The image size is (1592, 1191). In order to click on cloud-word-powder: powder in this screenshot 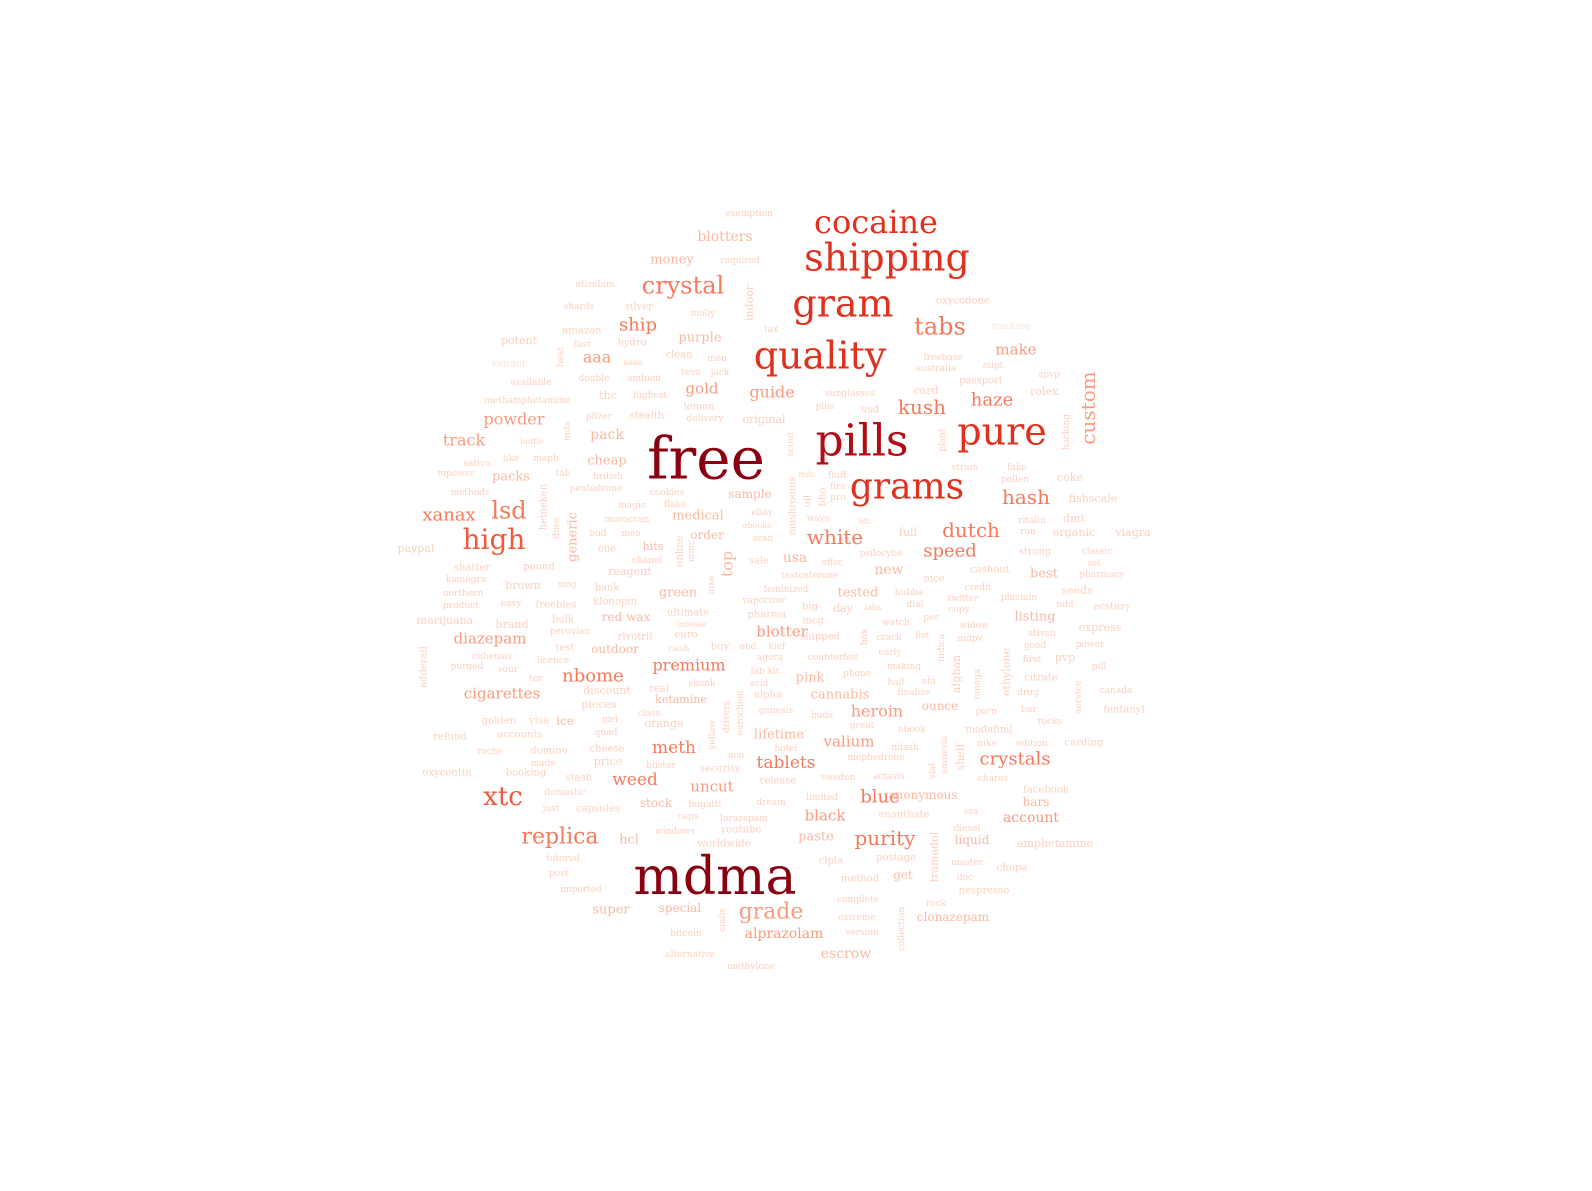, I will do `click(514, 419)`.